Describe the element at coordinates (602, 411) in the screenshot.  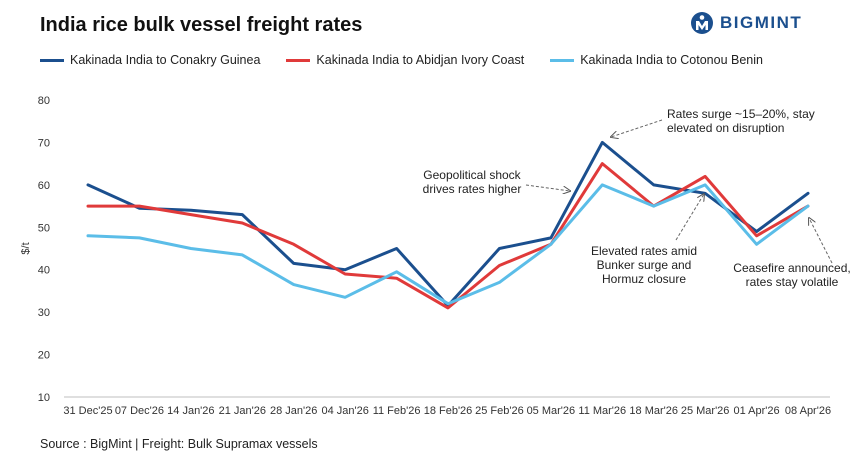
I see `x-tick-label: 11 Mar'26` at that location.